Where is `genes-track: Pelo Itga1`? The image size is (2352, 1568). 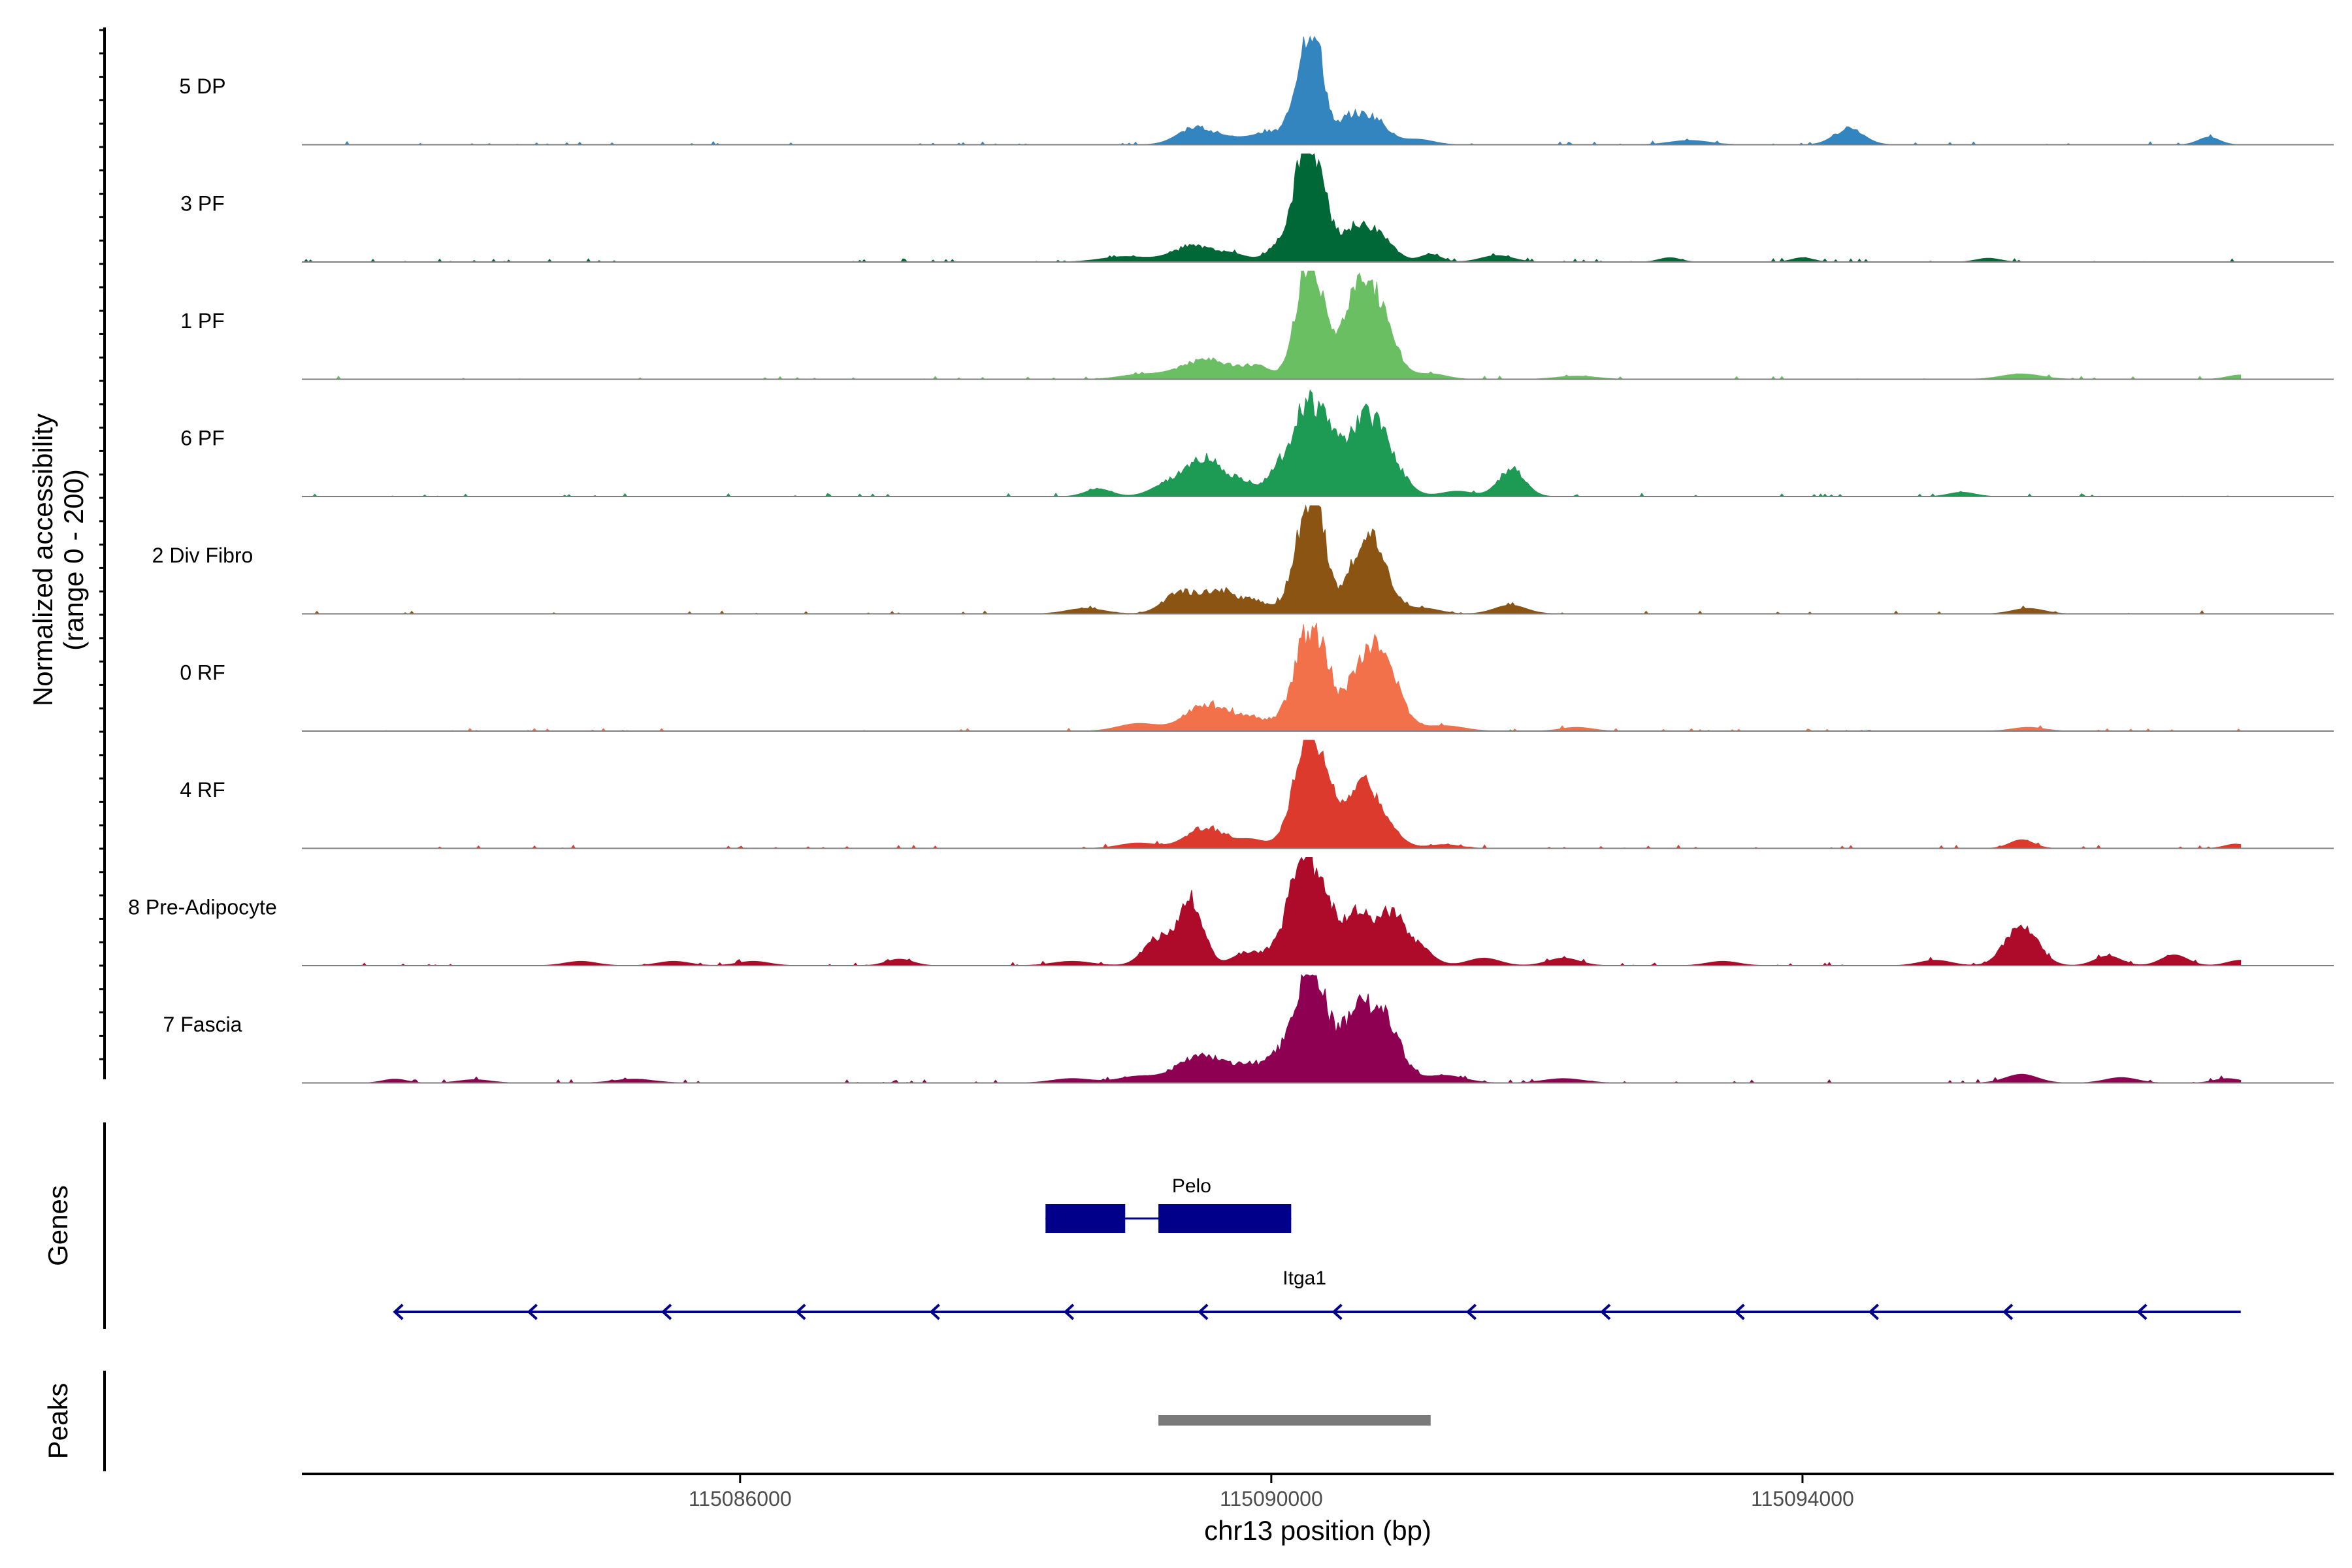
genes-track: Pelo Itga1 is located at coordinates (1317, 1247).